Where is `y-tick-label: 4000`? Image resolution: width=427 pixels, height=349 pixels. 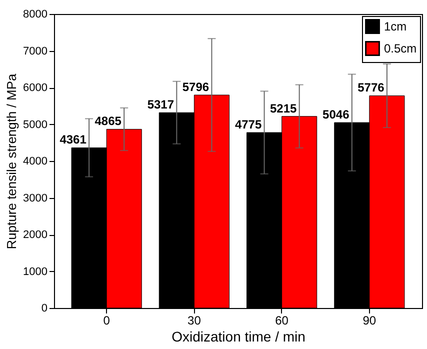 y-tick-label: 4000 is located at coordinates (35, 162).